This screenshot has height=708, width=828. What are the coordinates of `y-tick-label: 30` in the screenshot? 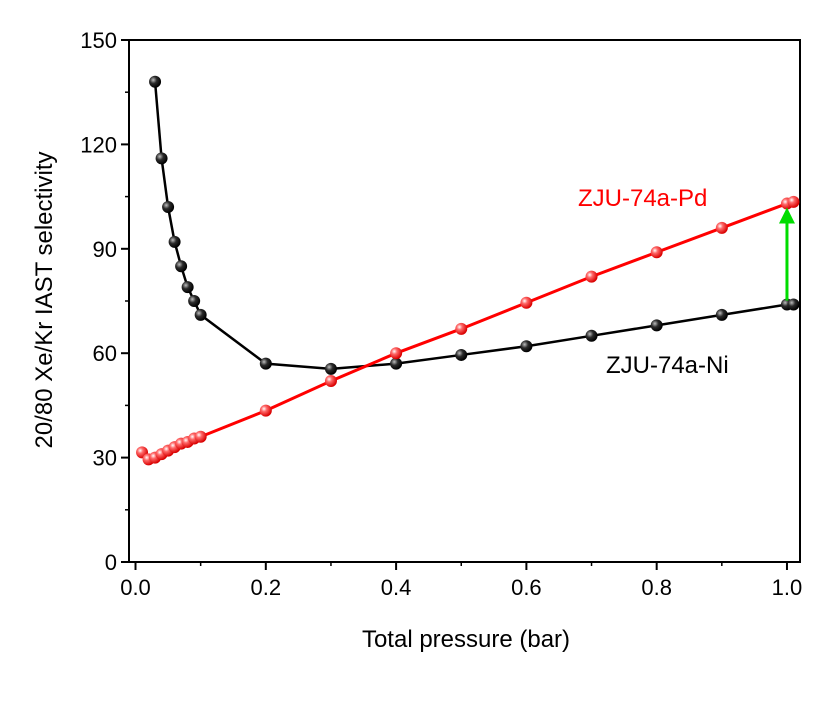 It's located at (105, 458).